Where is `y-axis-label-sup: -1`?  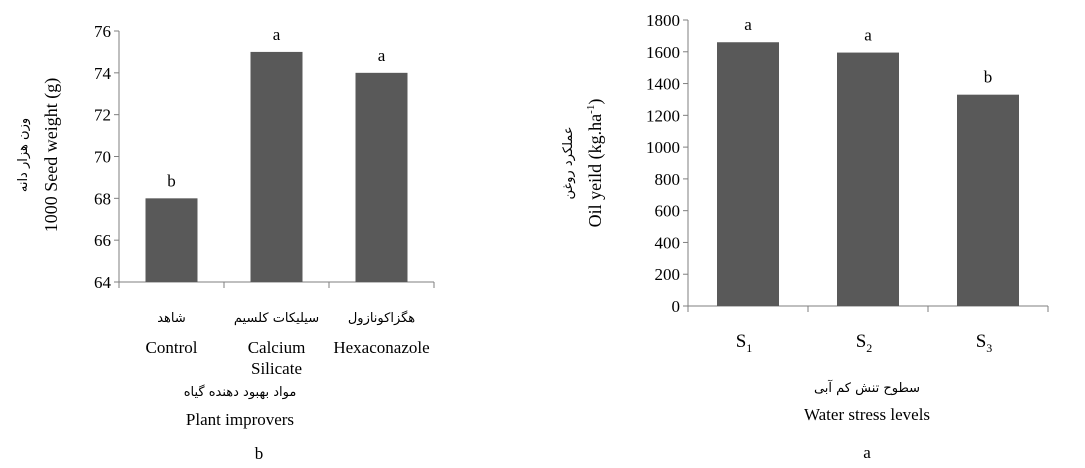
y-axis-label-sup: -1 is located at coordinates (591, 109).